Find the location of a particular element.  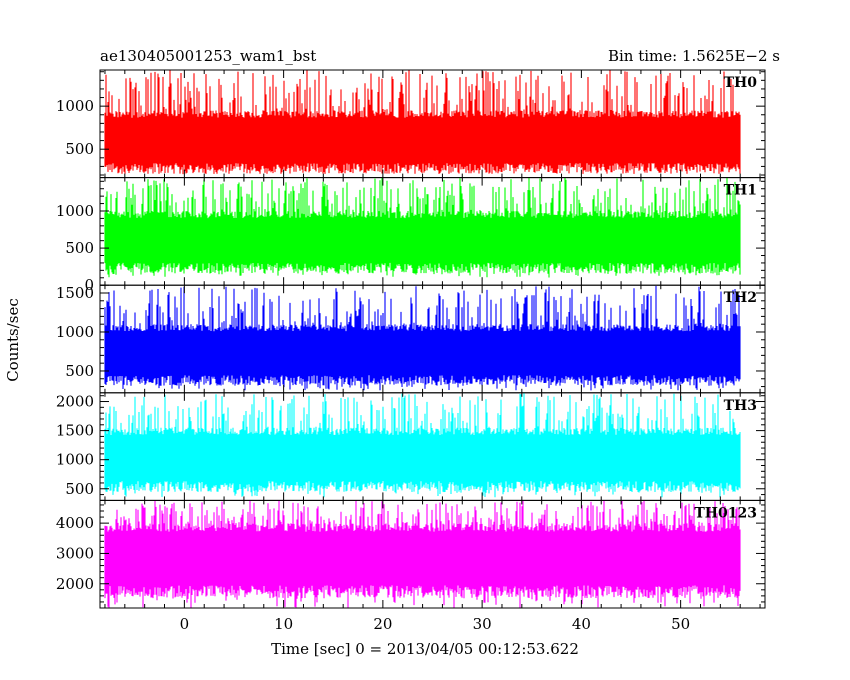

panel-th0123: 2000 3000 4000 TH0123 is located at coordinates (411, 554).